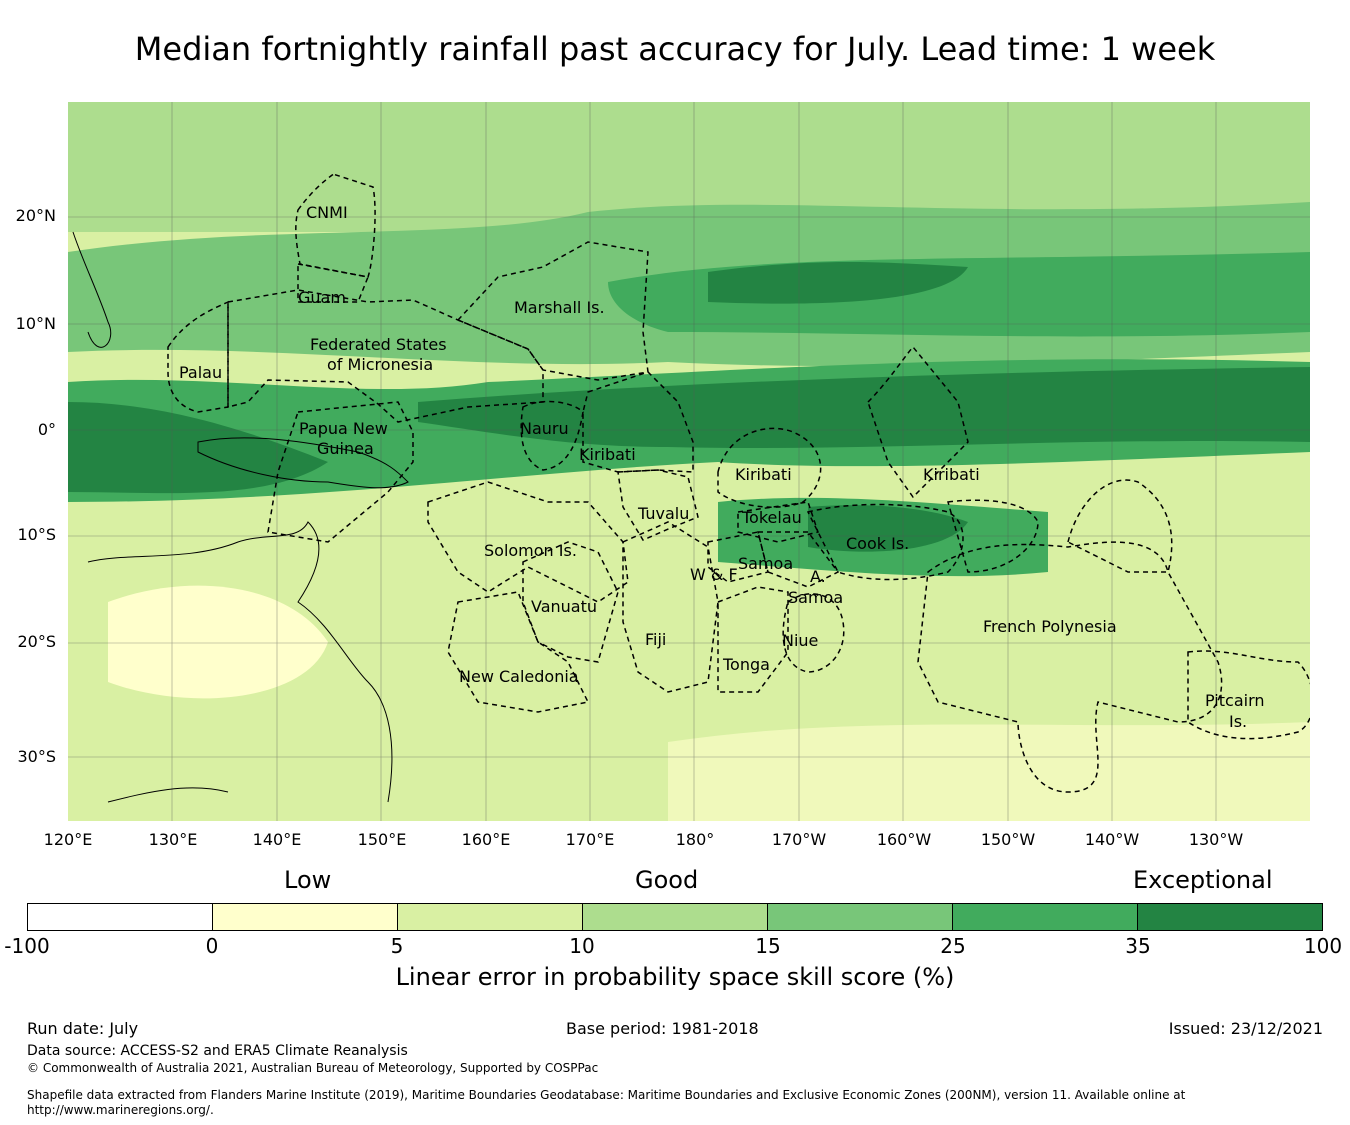 Image resolution: width=1350 pixels, height=1125 pixels. Describe the element at coordinates (798, 559) in the screenshot. I see `eez-samoa` at that location.